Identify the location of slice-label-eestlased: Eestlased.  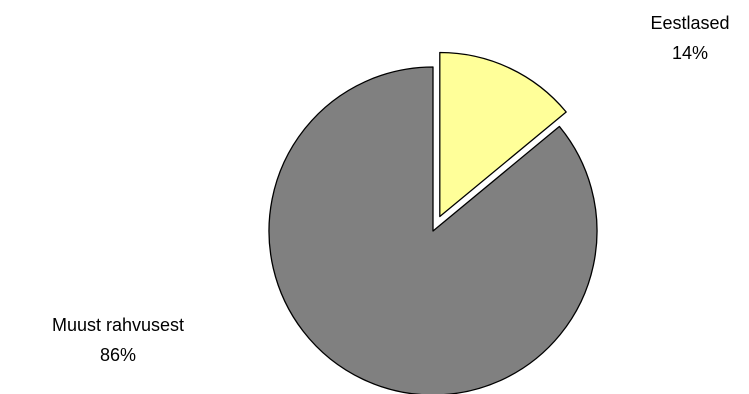
(689, 23).